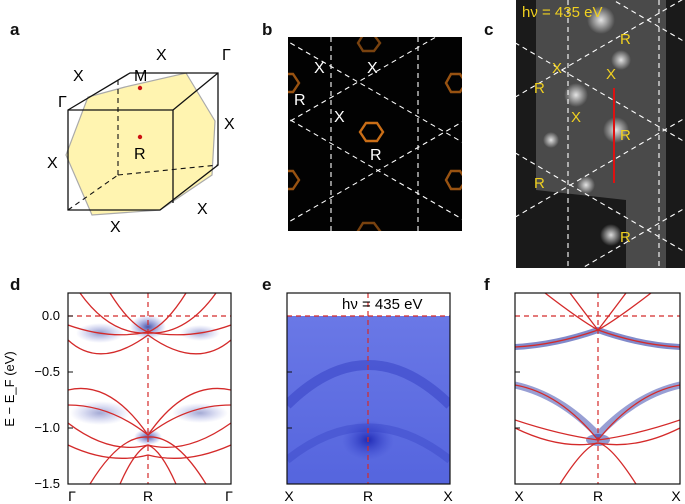  What do you see at coordinates (140, 88) in the screenshot?
I see `m-point` at bounding box center [140, 88].